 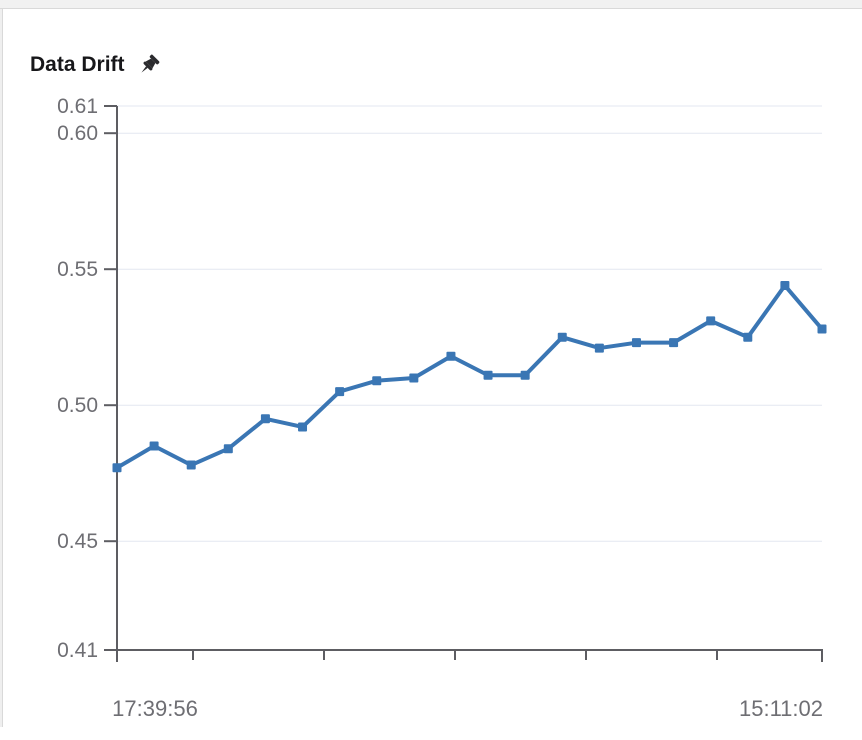 What do you see at coordinates (431, 4) in the screenshot?
I see `window-top-edge` at bounding box center [431, 4].